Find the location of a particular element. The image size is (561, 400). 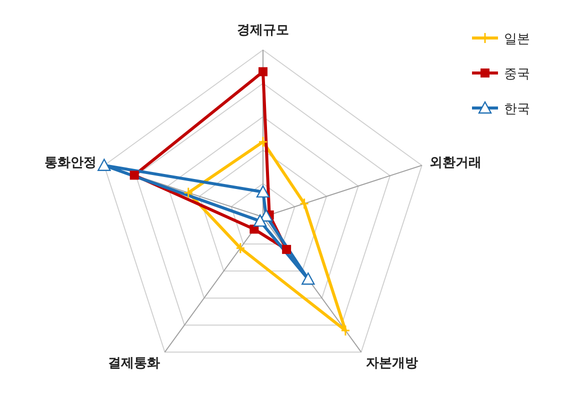

spoke-label: 통화안정 is located at coordinates (70, 162).